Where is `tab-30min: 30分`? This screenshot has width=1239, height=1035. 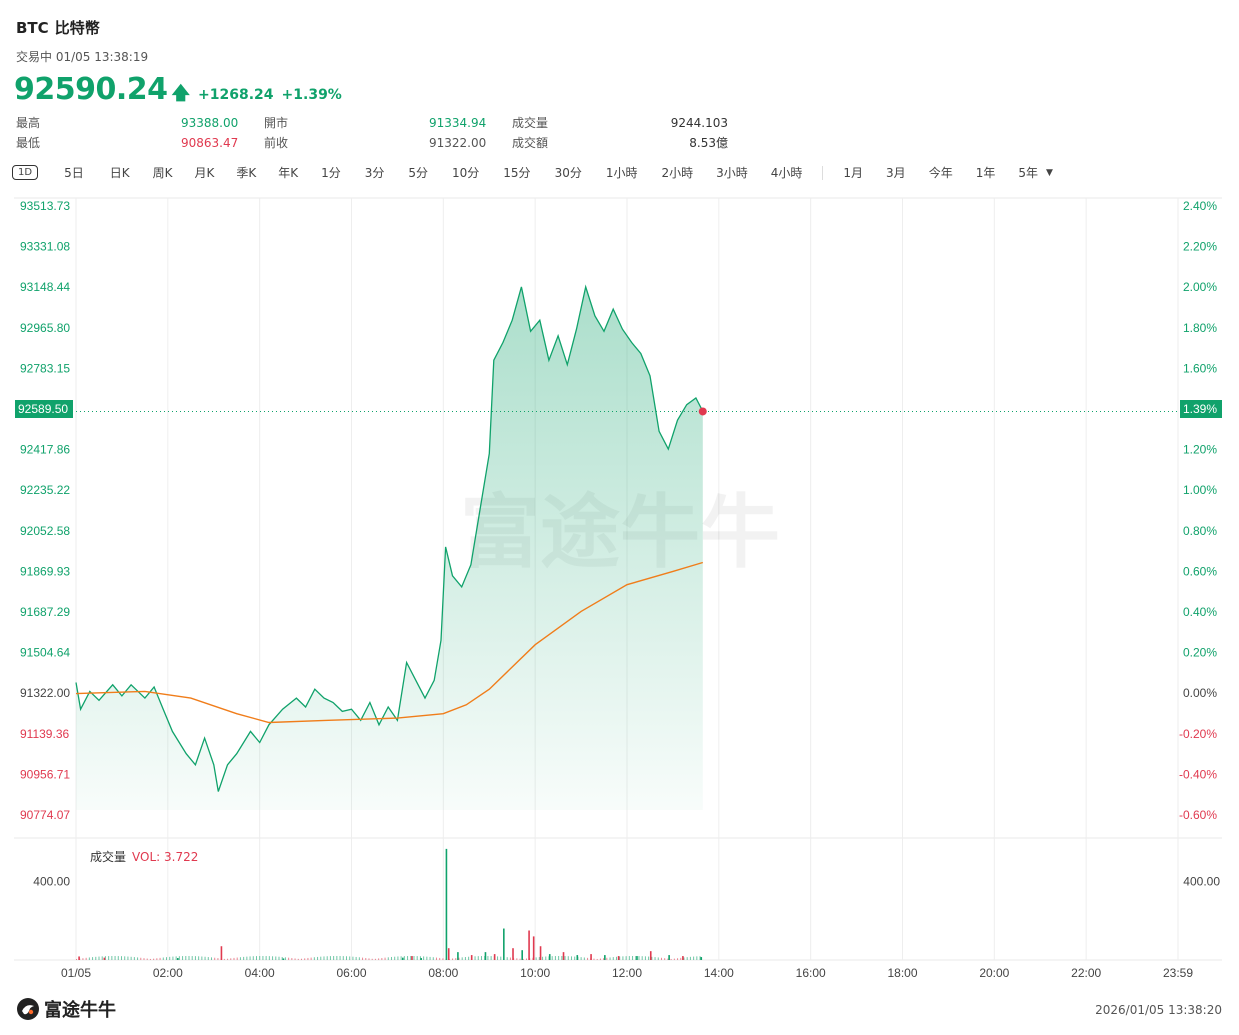 tab-30min: 30分 is located at coordinates (568, 173).